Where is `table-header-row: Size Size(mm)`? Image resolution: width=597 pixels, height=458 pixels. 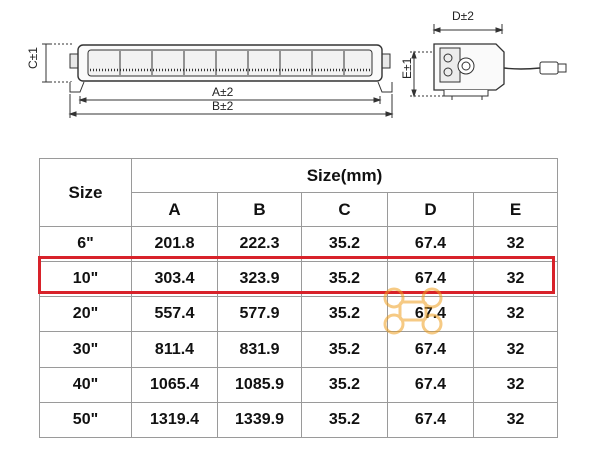 table-header-row: Size Size(mm) is located at coordinates (299, 192).